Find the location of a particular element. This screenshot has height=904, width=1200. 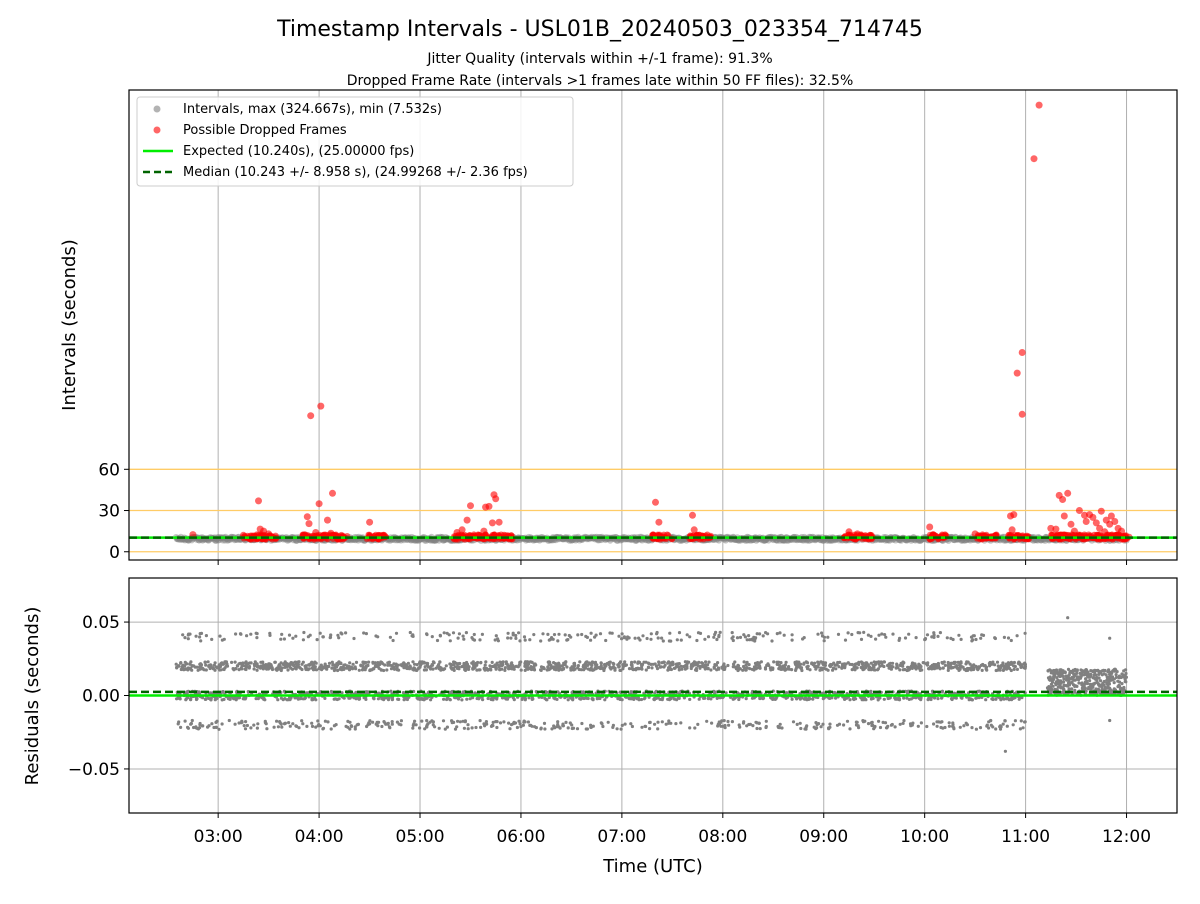

top-y-tick-label: 30 is located at coordinates (109, 512).